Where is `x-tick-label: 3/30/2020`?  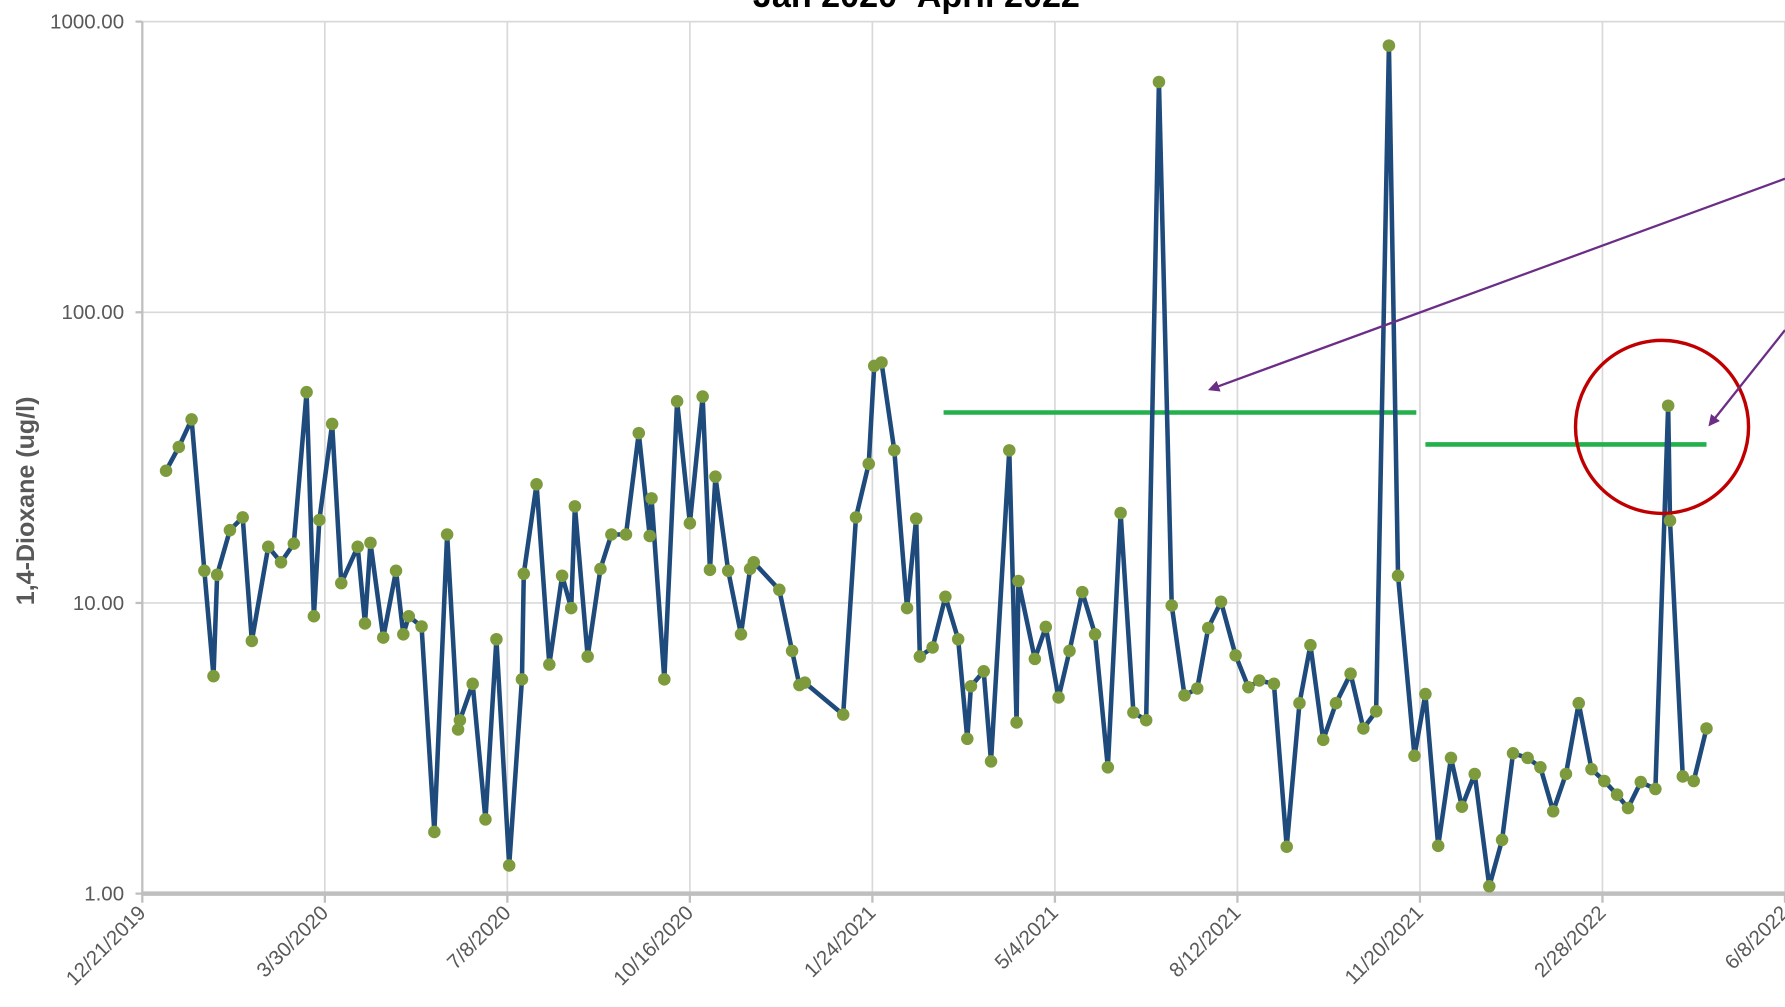 x-tick-label: 3/30/2020 is located at coordinates (292, 941).